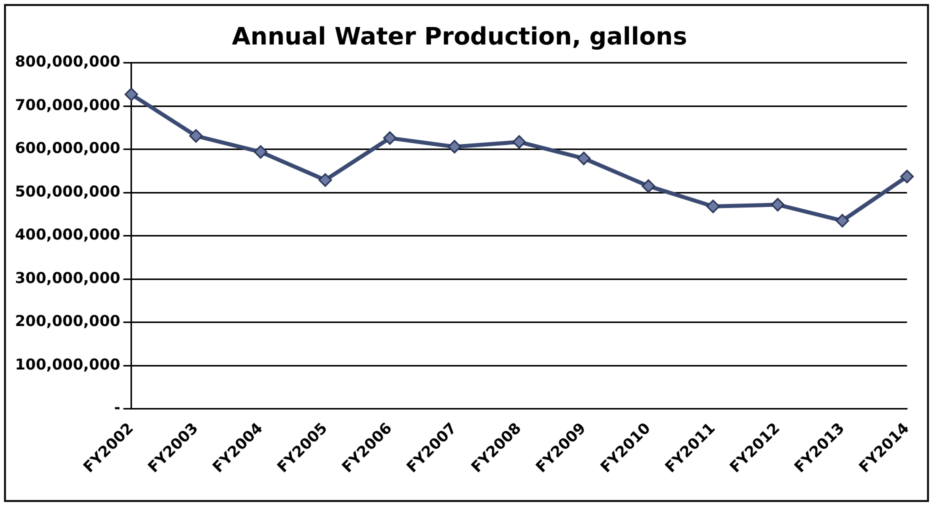 This screenshot has width=937, height=510. What do you see at coordinates (117, 407) in the screenshot?
I see `y-tick-label: -` at bounding box center [117, 407].